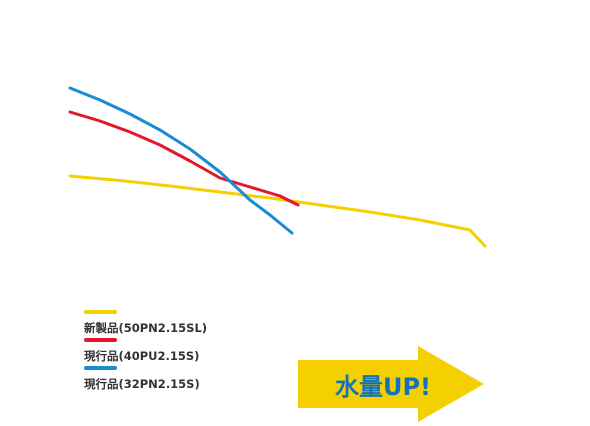 The height and width of the screenshot is (426, 590). Describe the element at coordinates (100, 340) in the screenshot. I see `legend-swatch-red` at that location.